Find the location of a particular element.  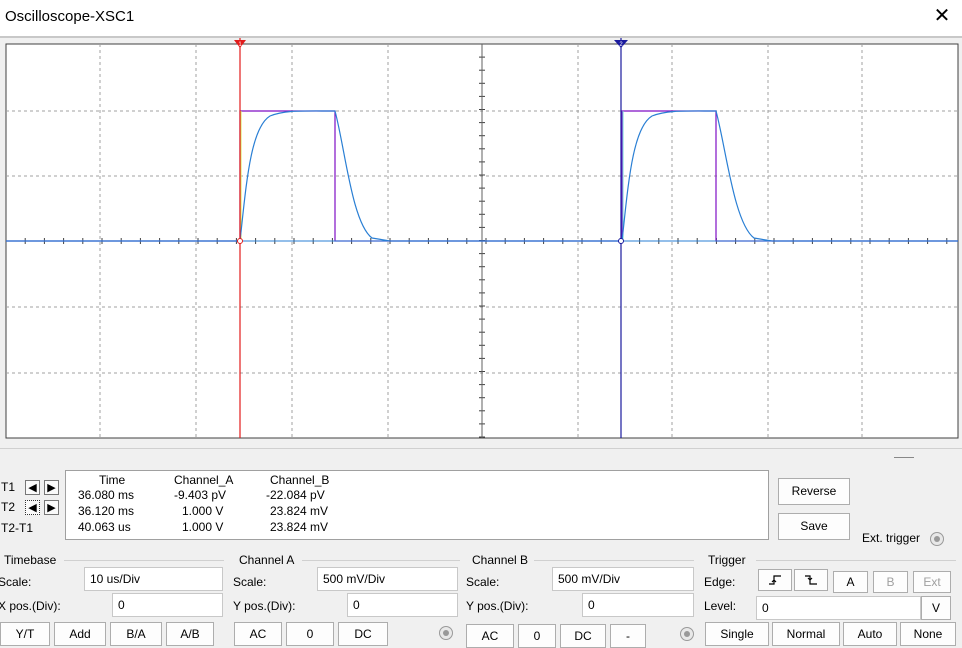

title-separator is located at coordinates (481, 37).